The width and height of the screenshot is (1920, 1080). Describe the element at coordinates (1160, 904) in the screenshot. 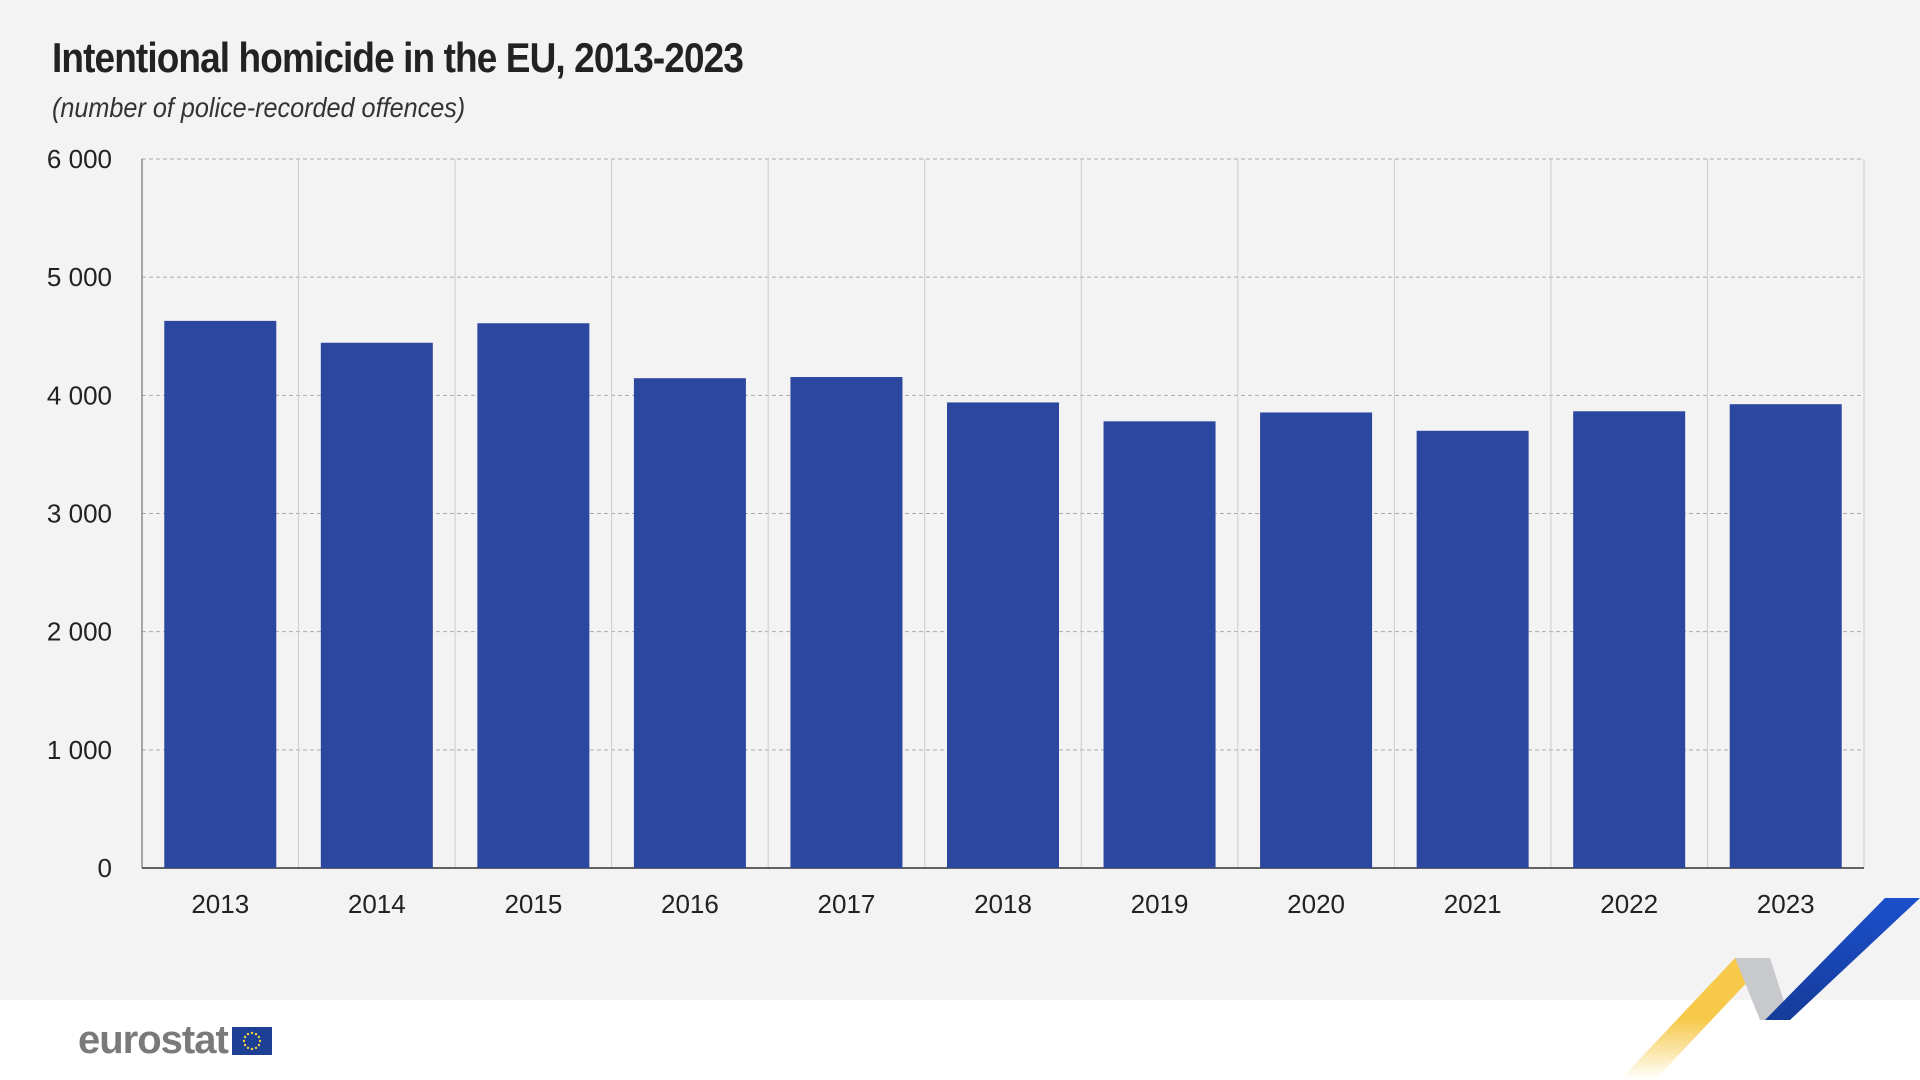

I see `x-tick-label: 2019` at that location.